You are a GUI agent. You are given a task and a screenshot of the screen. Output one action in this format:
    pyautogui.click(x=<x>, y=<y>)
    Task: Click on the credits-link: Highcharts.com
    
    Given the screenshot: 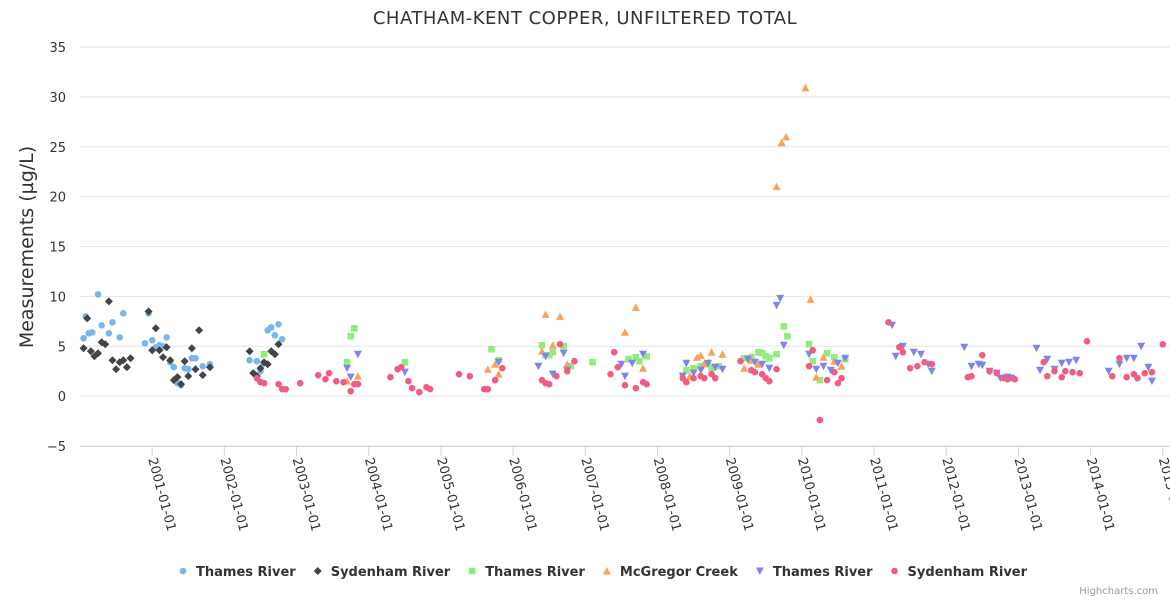 What is the action you would take?
    pyautogui.click(x=1118, y=591)
    